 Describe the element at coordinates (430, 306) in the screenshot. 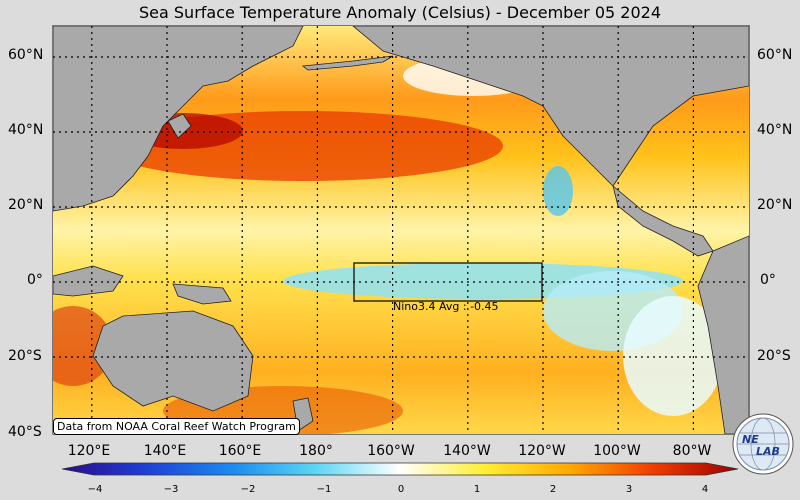

I see `nino34-label-text: Nino3.4 Avg :` at that location.